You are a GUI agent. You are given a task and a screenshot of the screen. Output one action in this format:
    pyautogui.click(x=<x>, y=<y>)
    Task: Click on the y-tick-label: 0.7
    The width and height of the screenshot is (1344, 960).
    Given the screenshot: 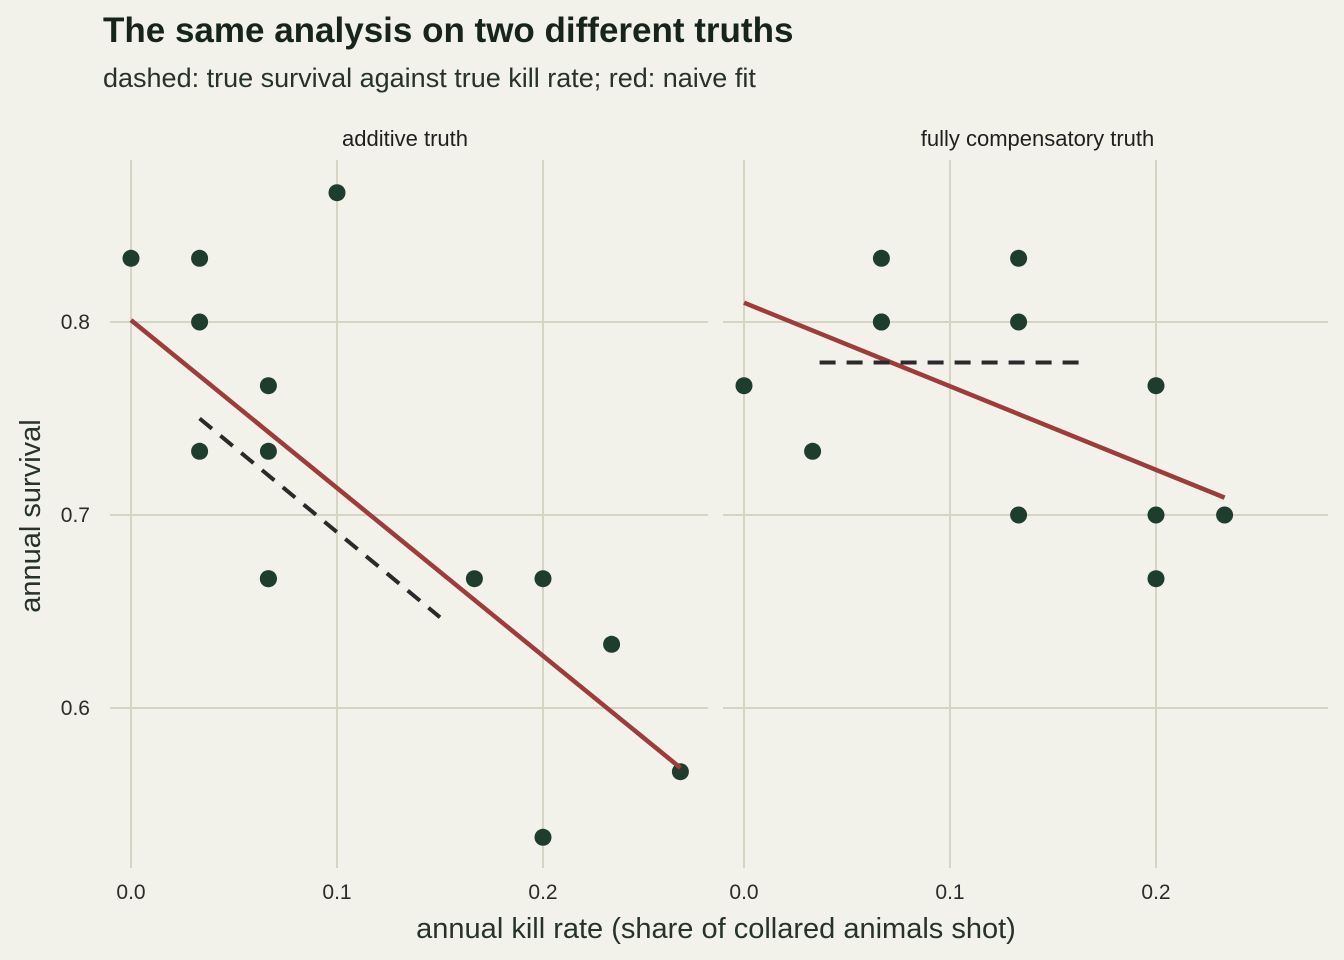 What is the action you would take?
    pyautogui.click(x=75, y=515)
    